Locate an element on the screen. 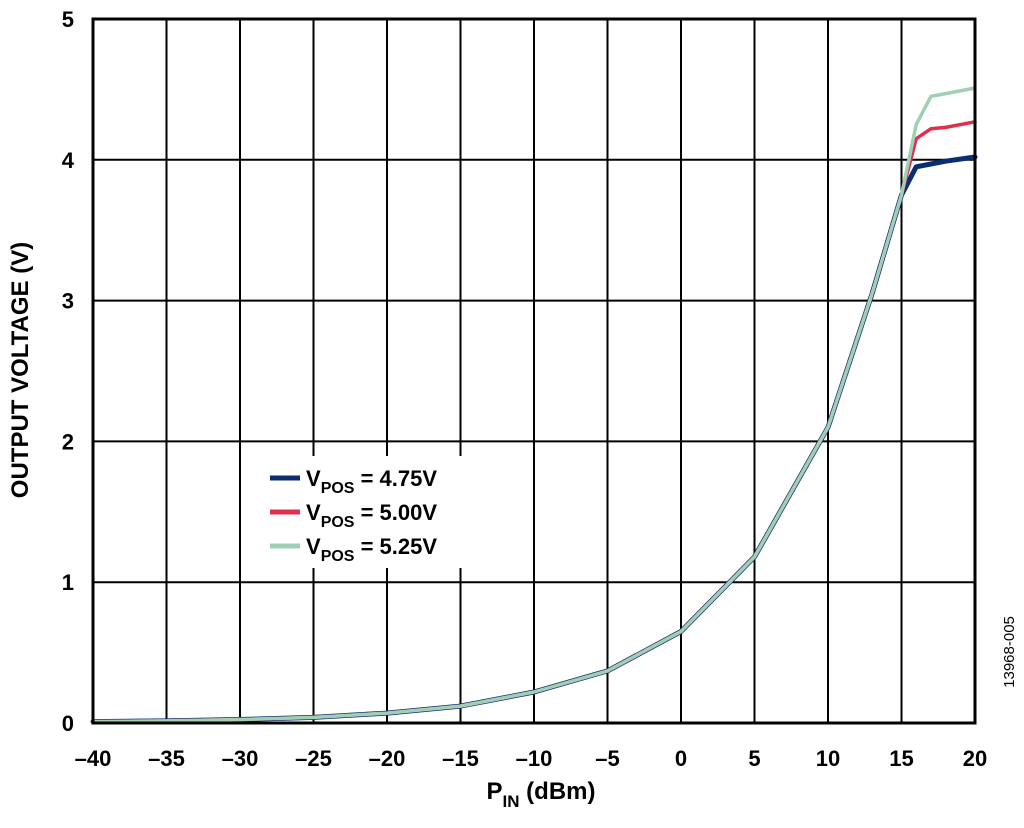 This screenshot has width=1024, height=828. x-tick-label: 20 is located at coordinates (975, 758).